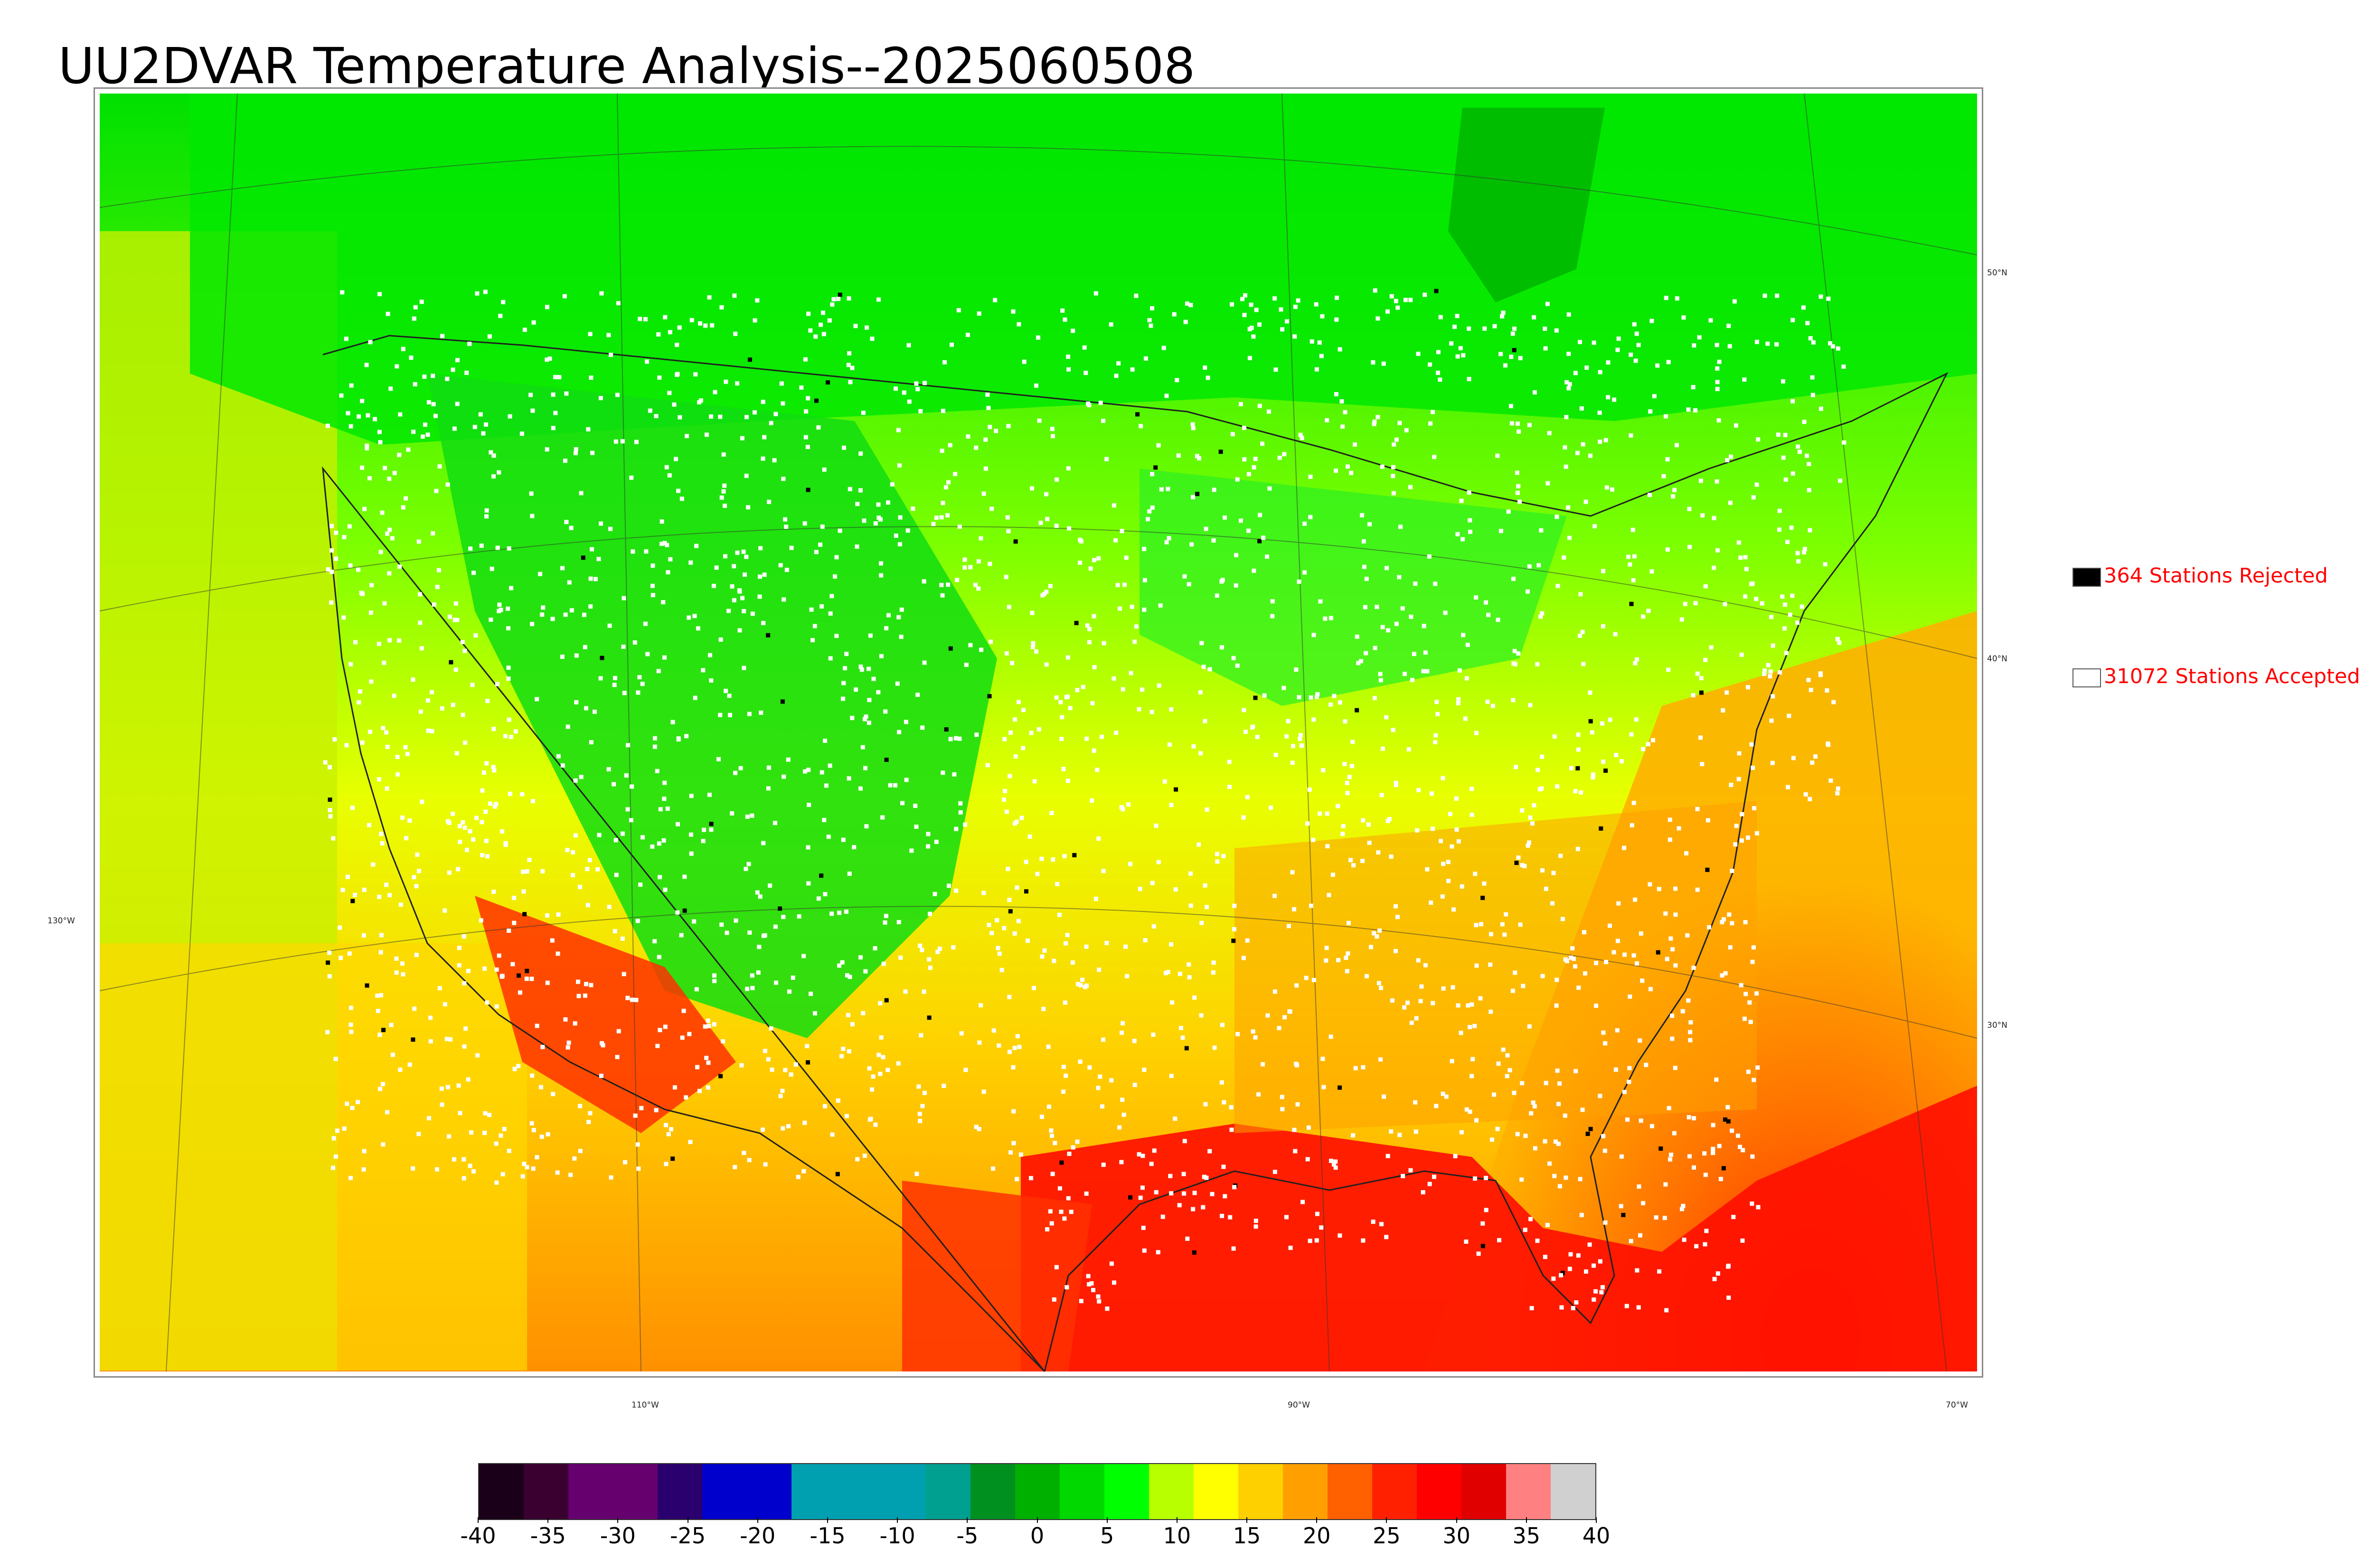 This screenshot has height=1568, width=2374. What do you see at coordinates (1037, 1536) in the screenshot?
I see `colorbar-tick-label: 0` at bounding box center [1037, 1536].